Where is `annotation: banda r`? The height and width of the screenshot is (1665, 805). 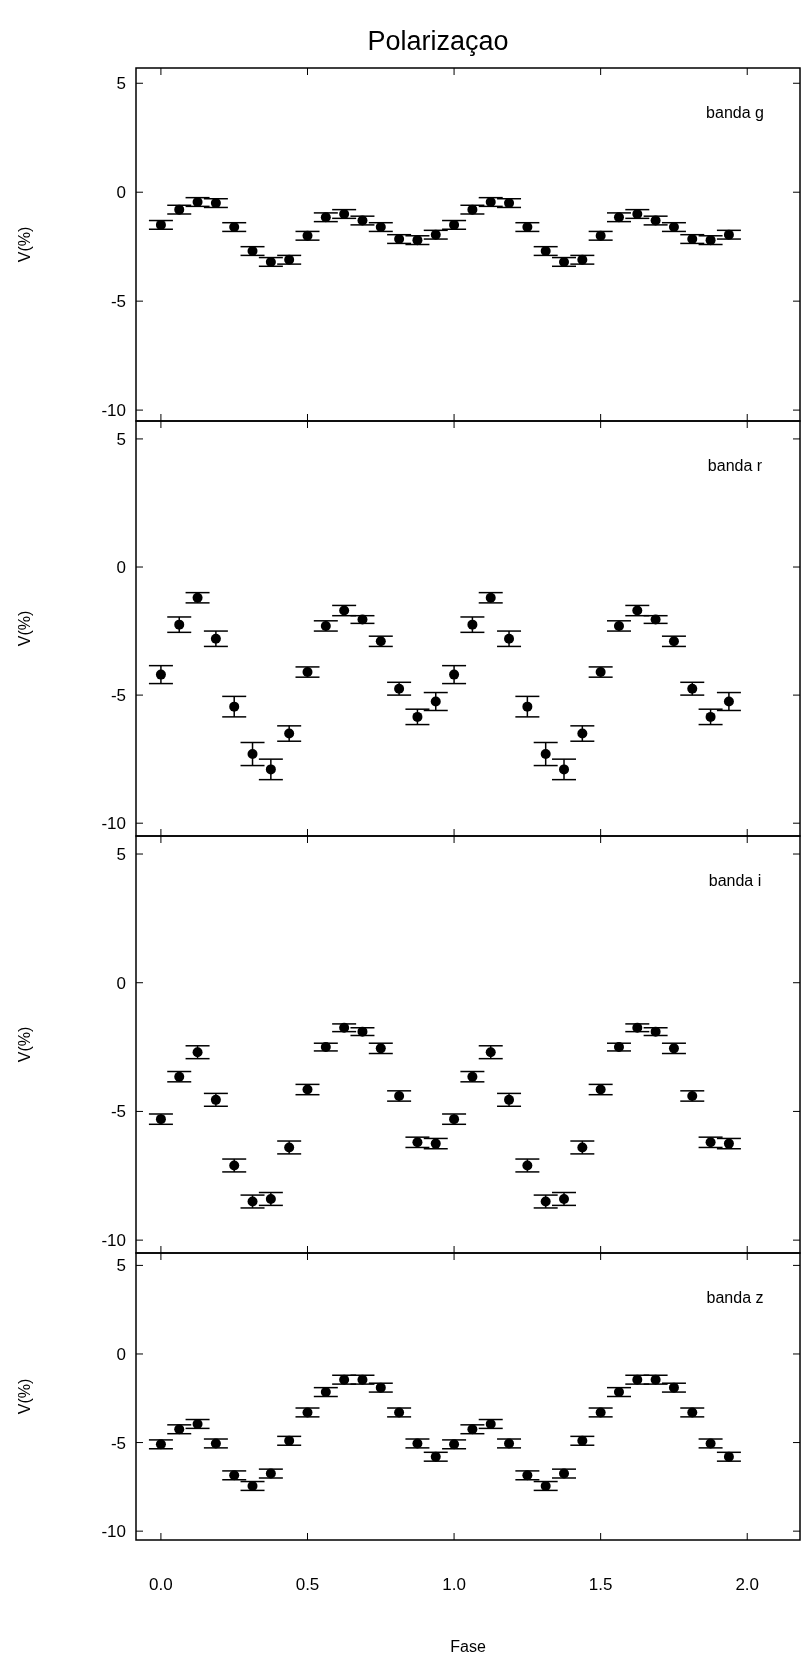
annotation: banda r is located at coordinates (735, 465).